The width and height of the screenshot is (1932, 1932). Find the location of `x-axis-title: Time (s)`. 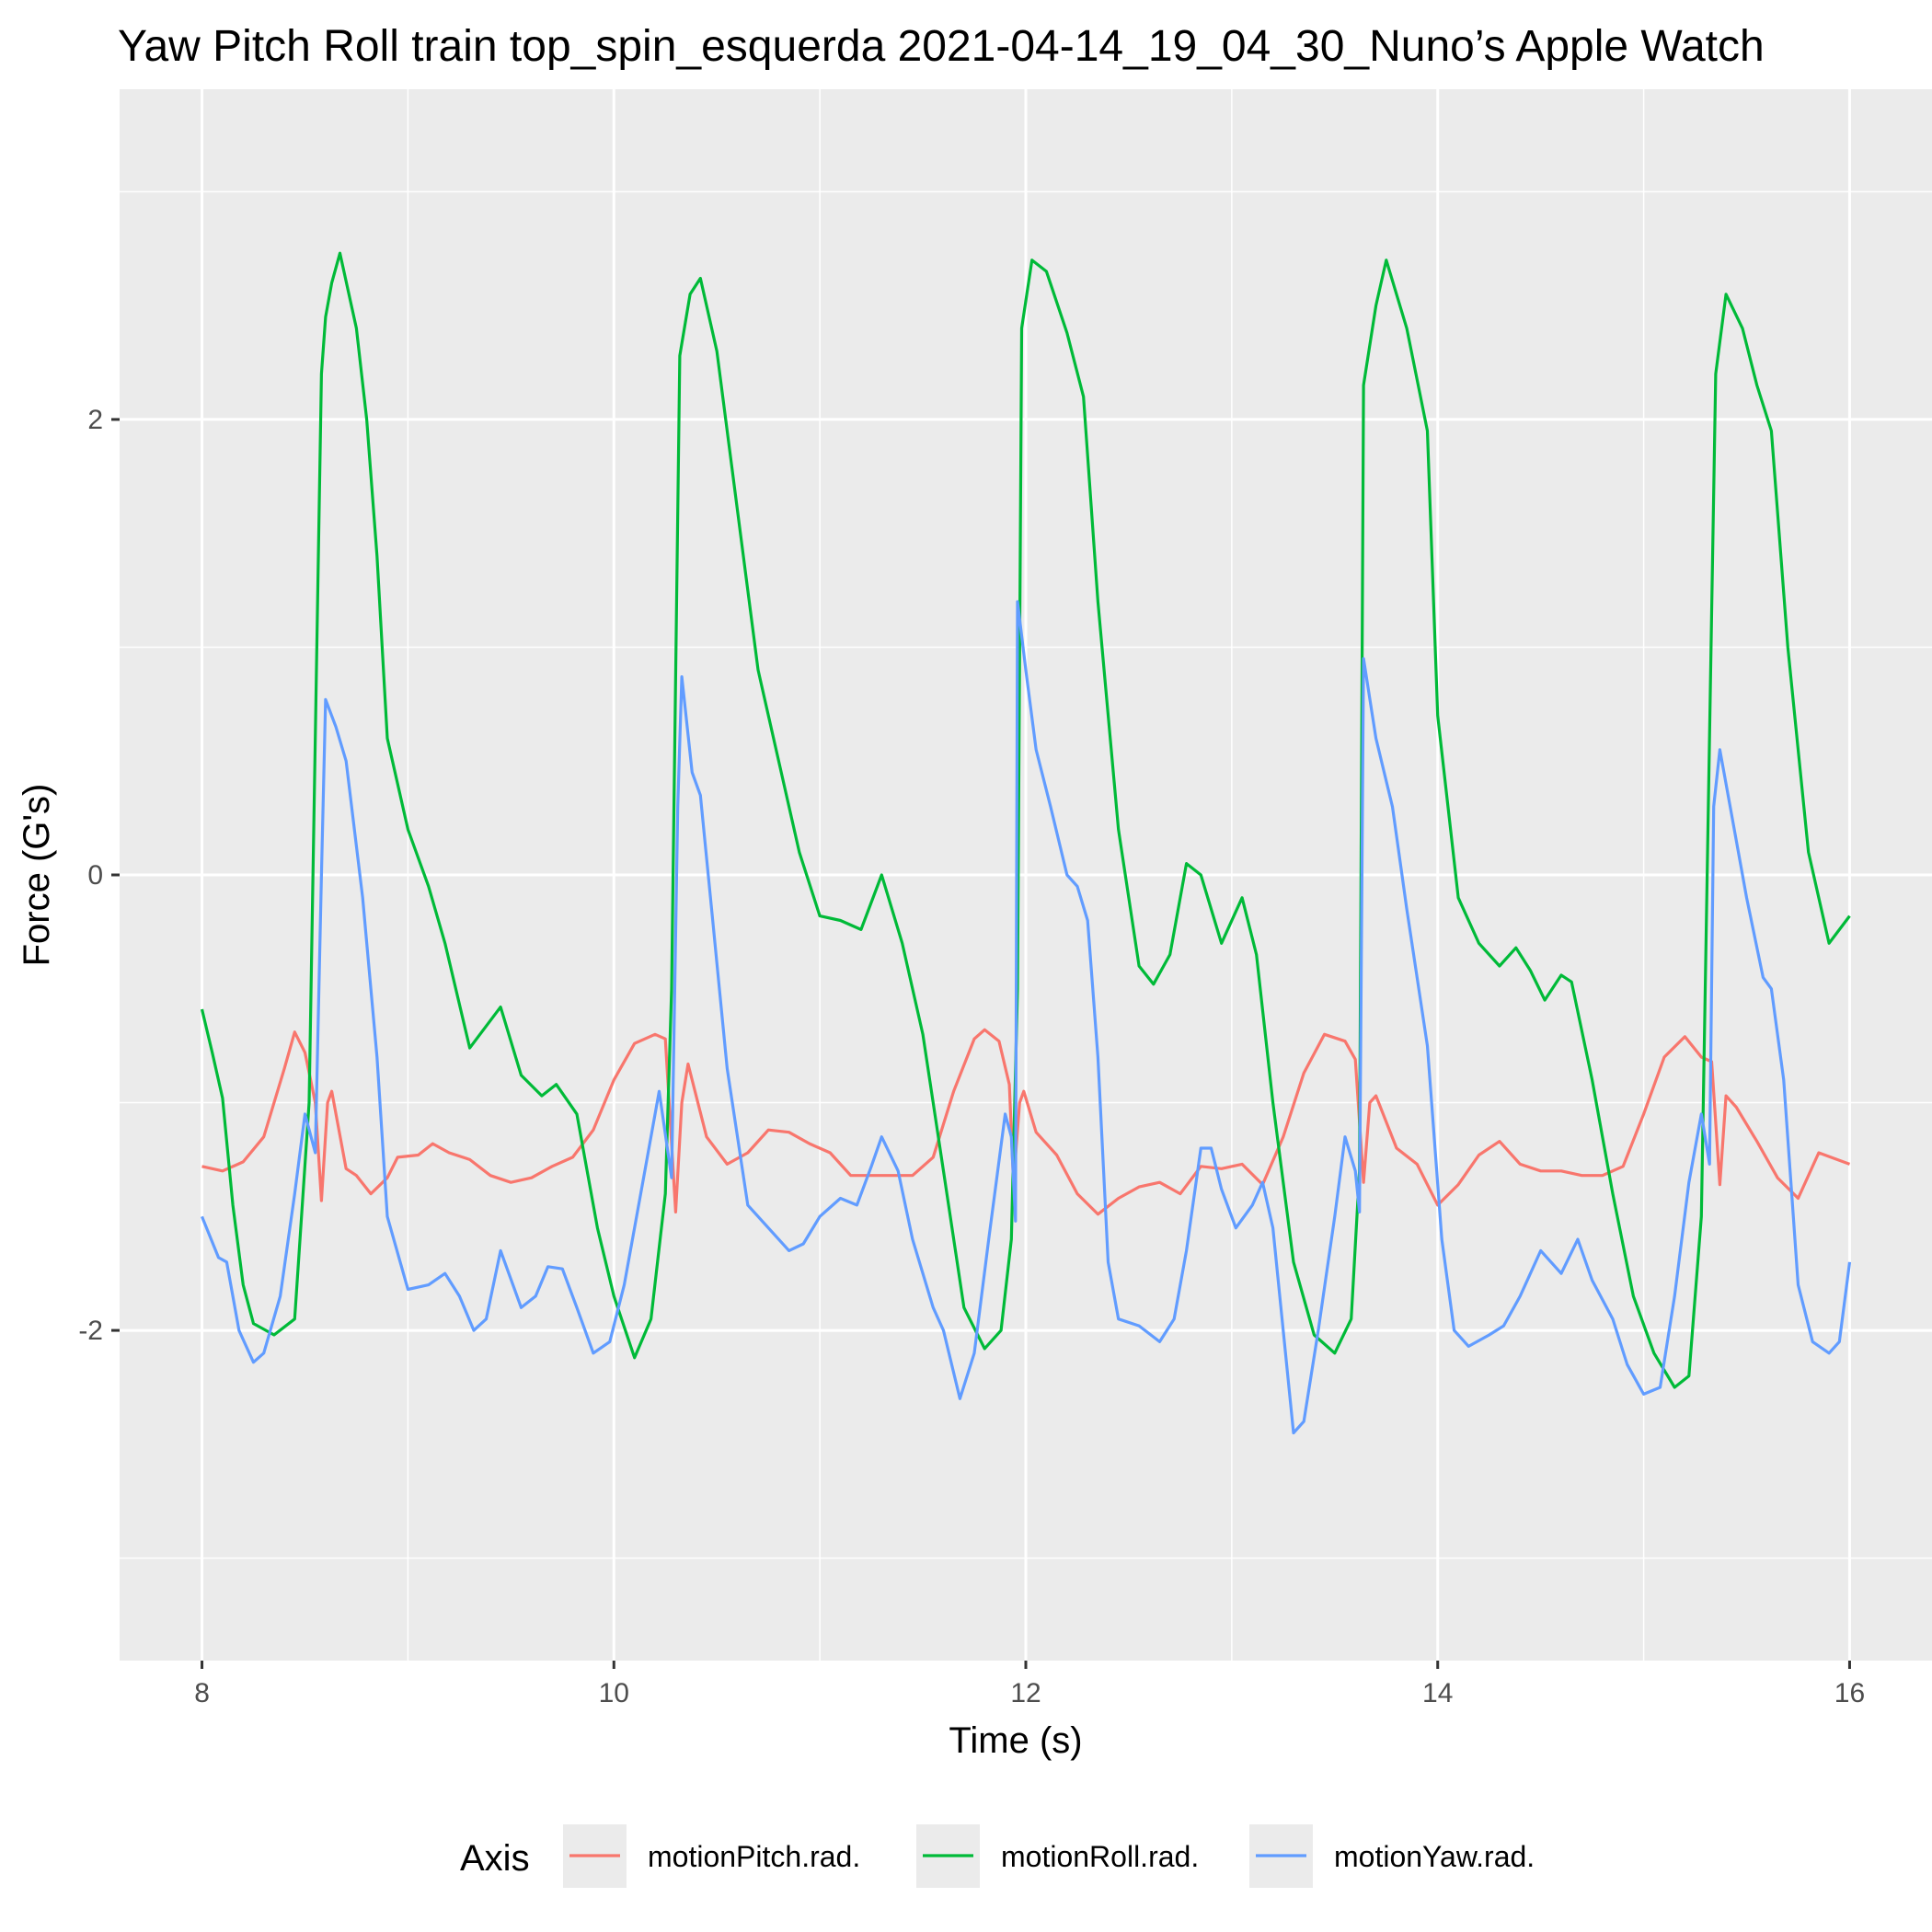

x-axis-title: Time (s) is located at coordinates (1016, 1740).